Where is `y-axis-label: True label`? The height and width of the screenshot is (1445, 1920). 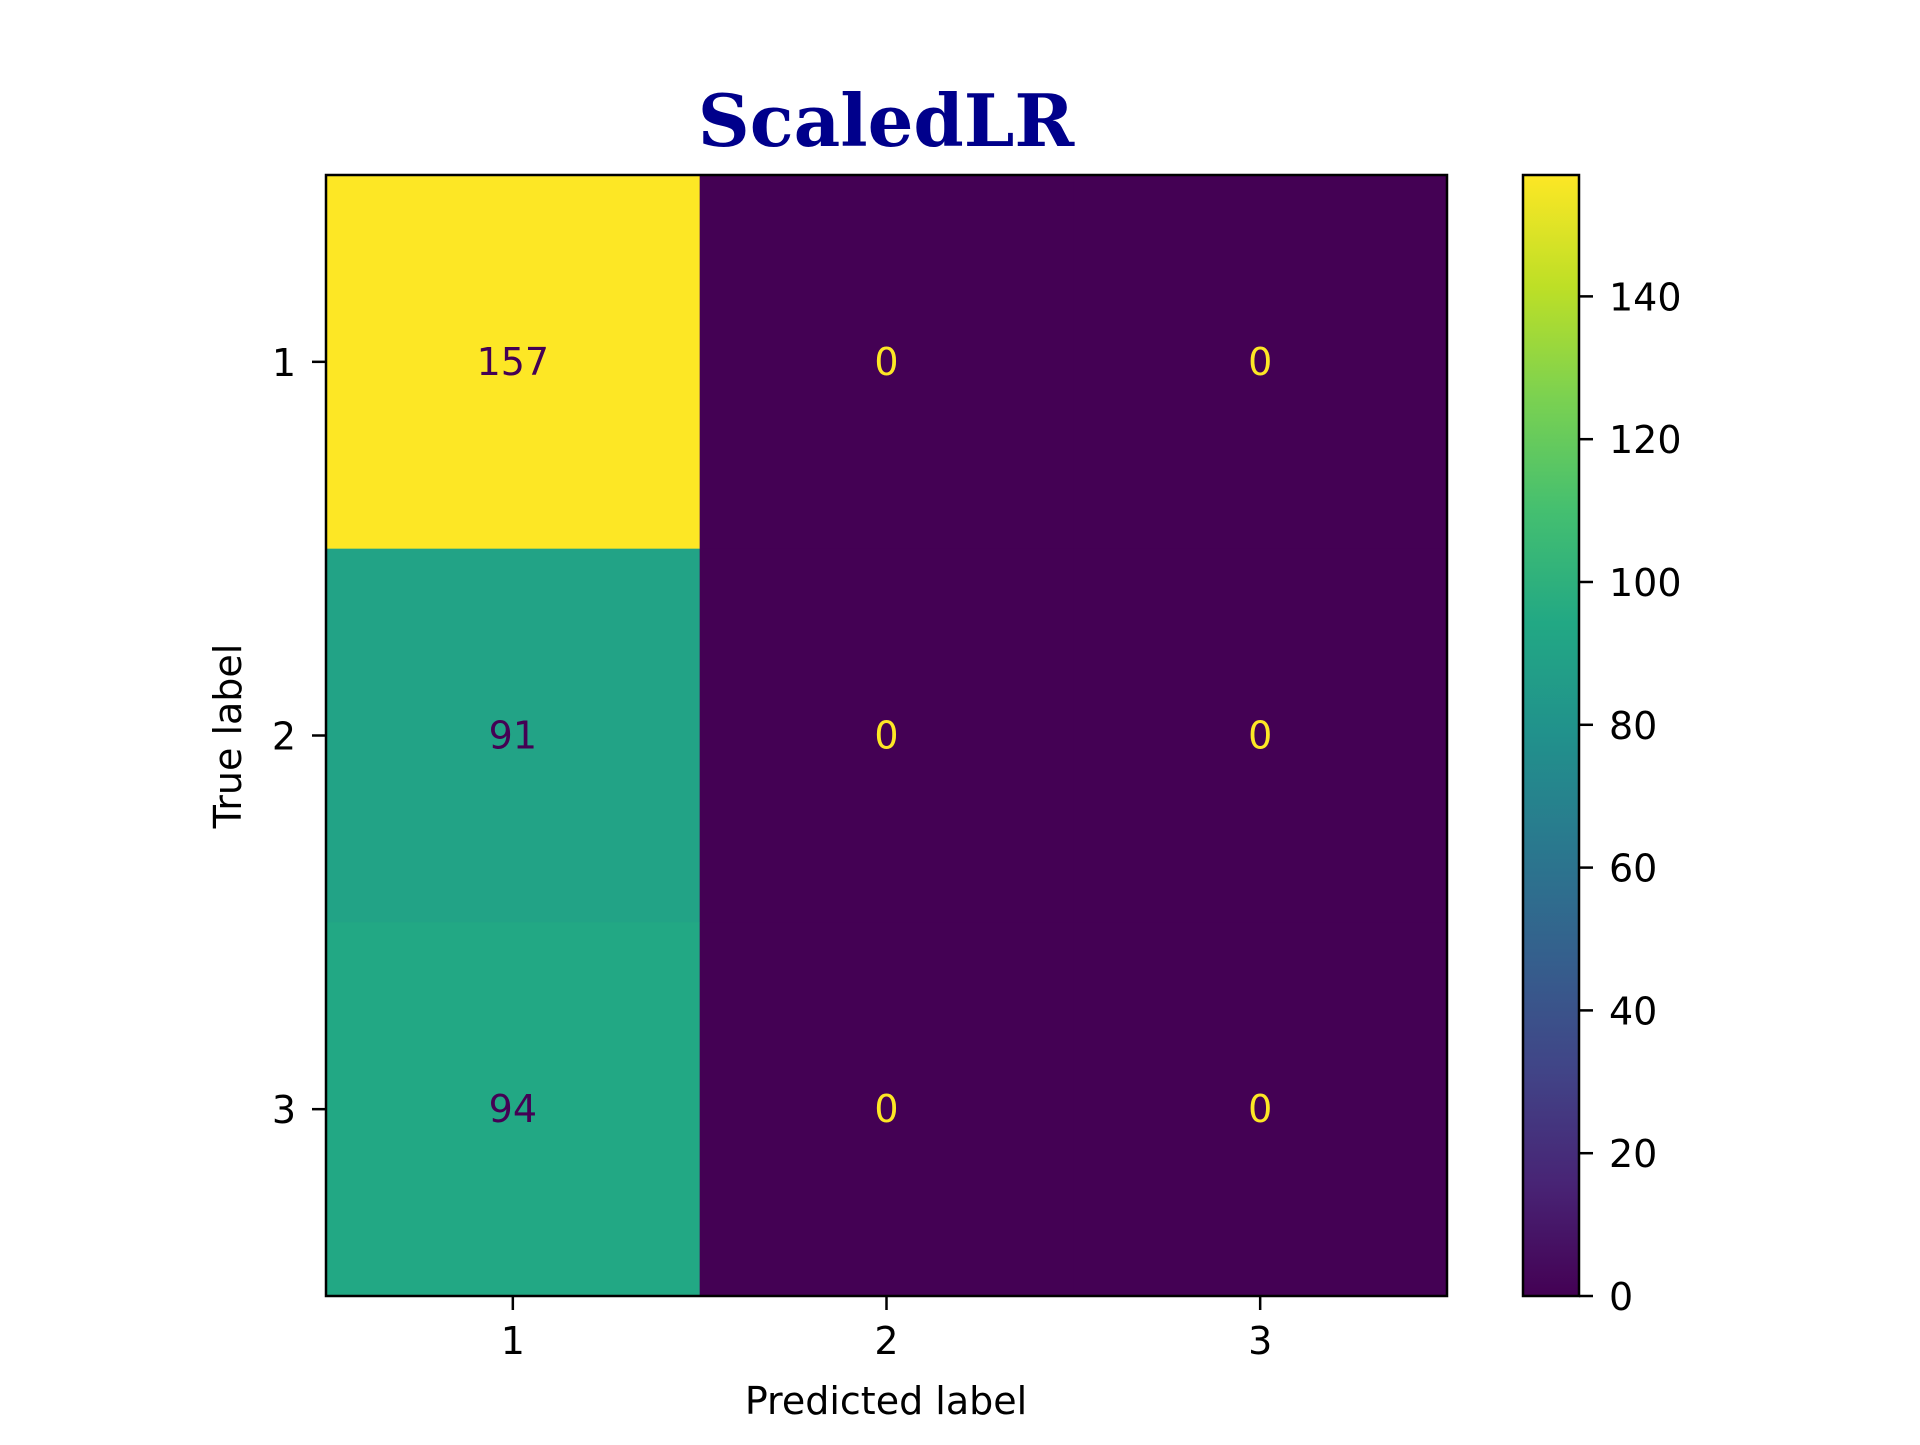
y-axis-label: True label is located at coordinates (228, 737).